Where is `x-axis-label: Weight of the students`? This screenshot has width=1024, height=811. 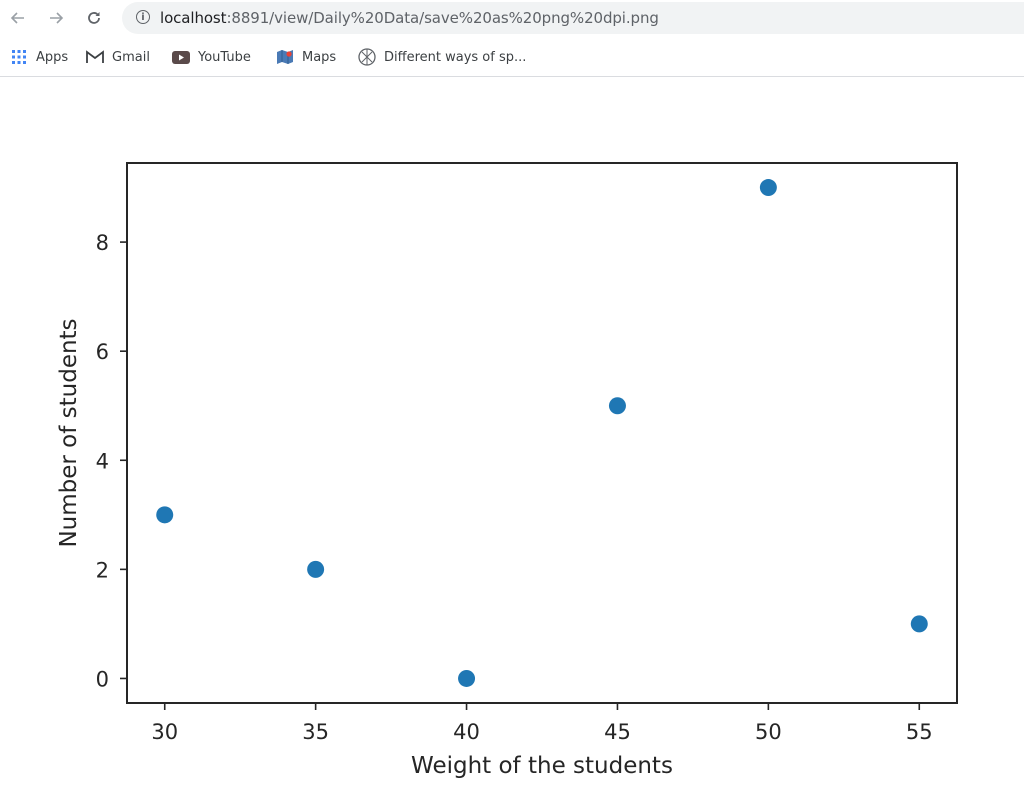 x-axis-label: Weight of the students is located at coordinates (542, 766).